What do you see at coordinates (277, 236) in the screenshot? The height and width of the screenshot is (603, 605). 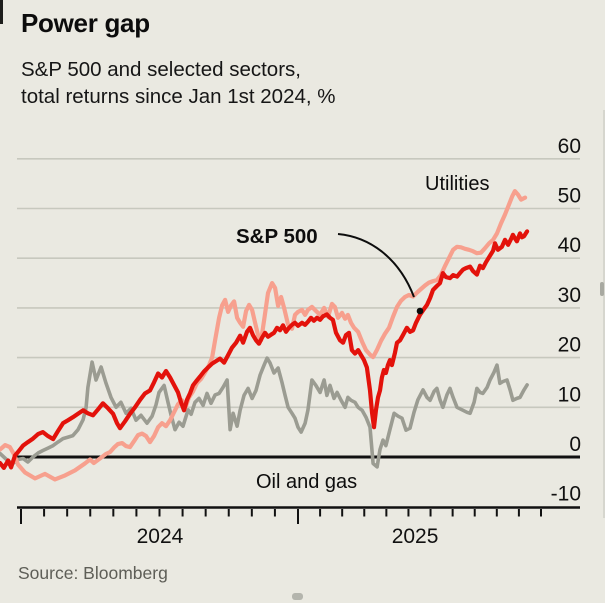 I see `sp500-series-label: S&P 500` at bounding box center [277, 236].